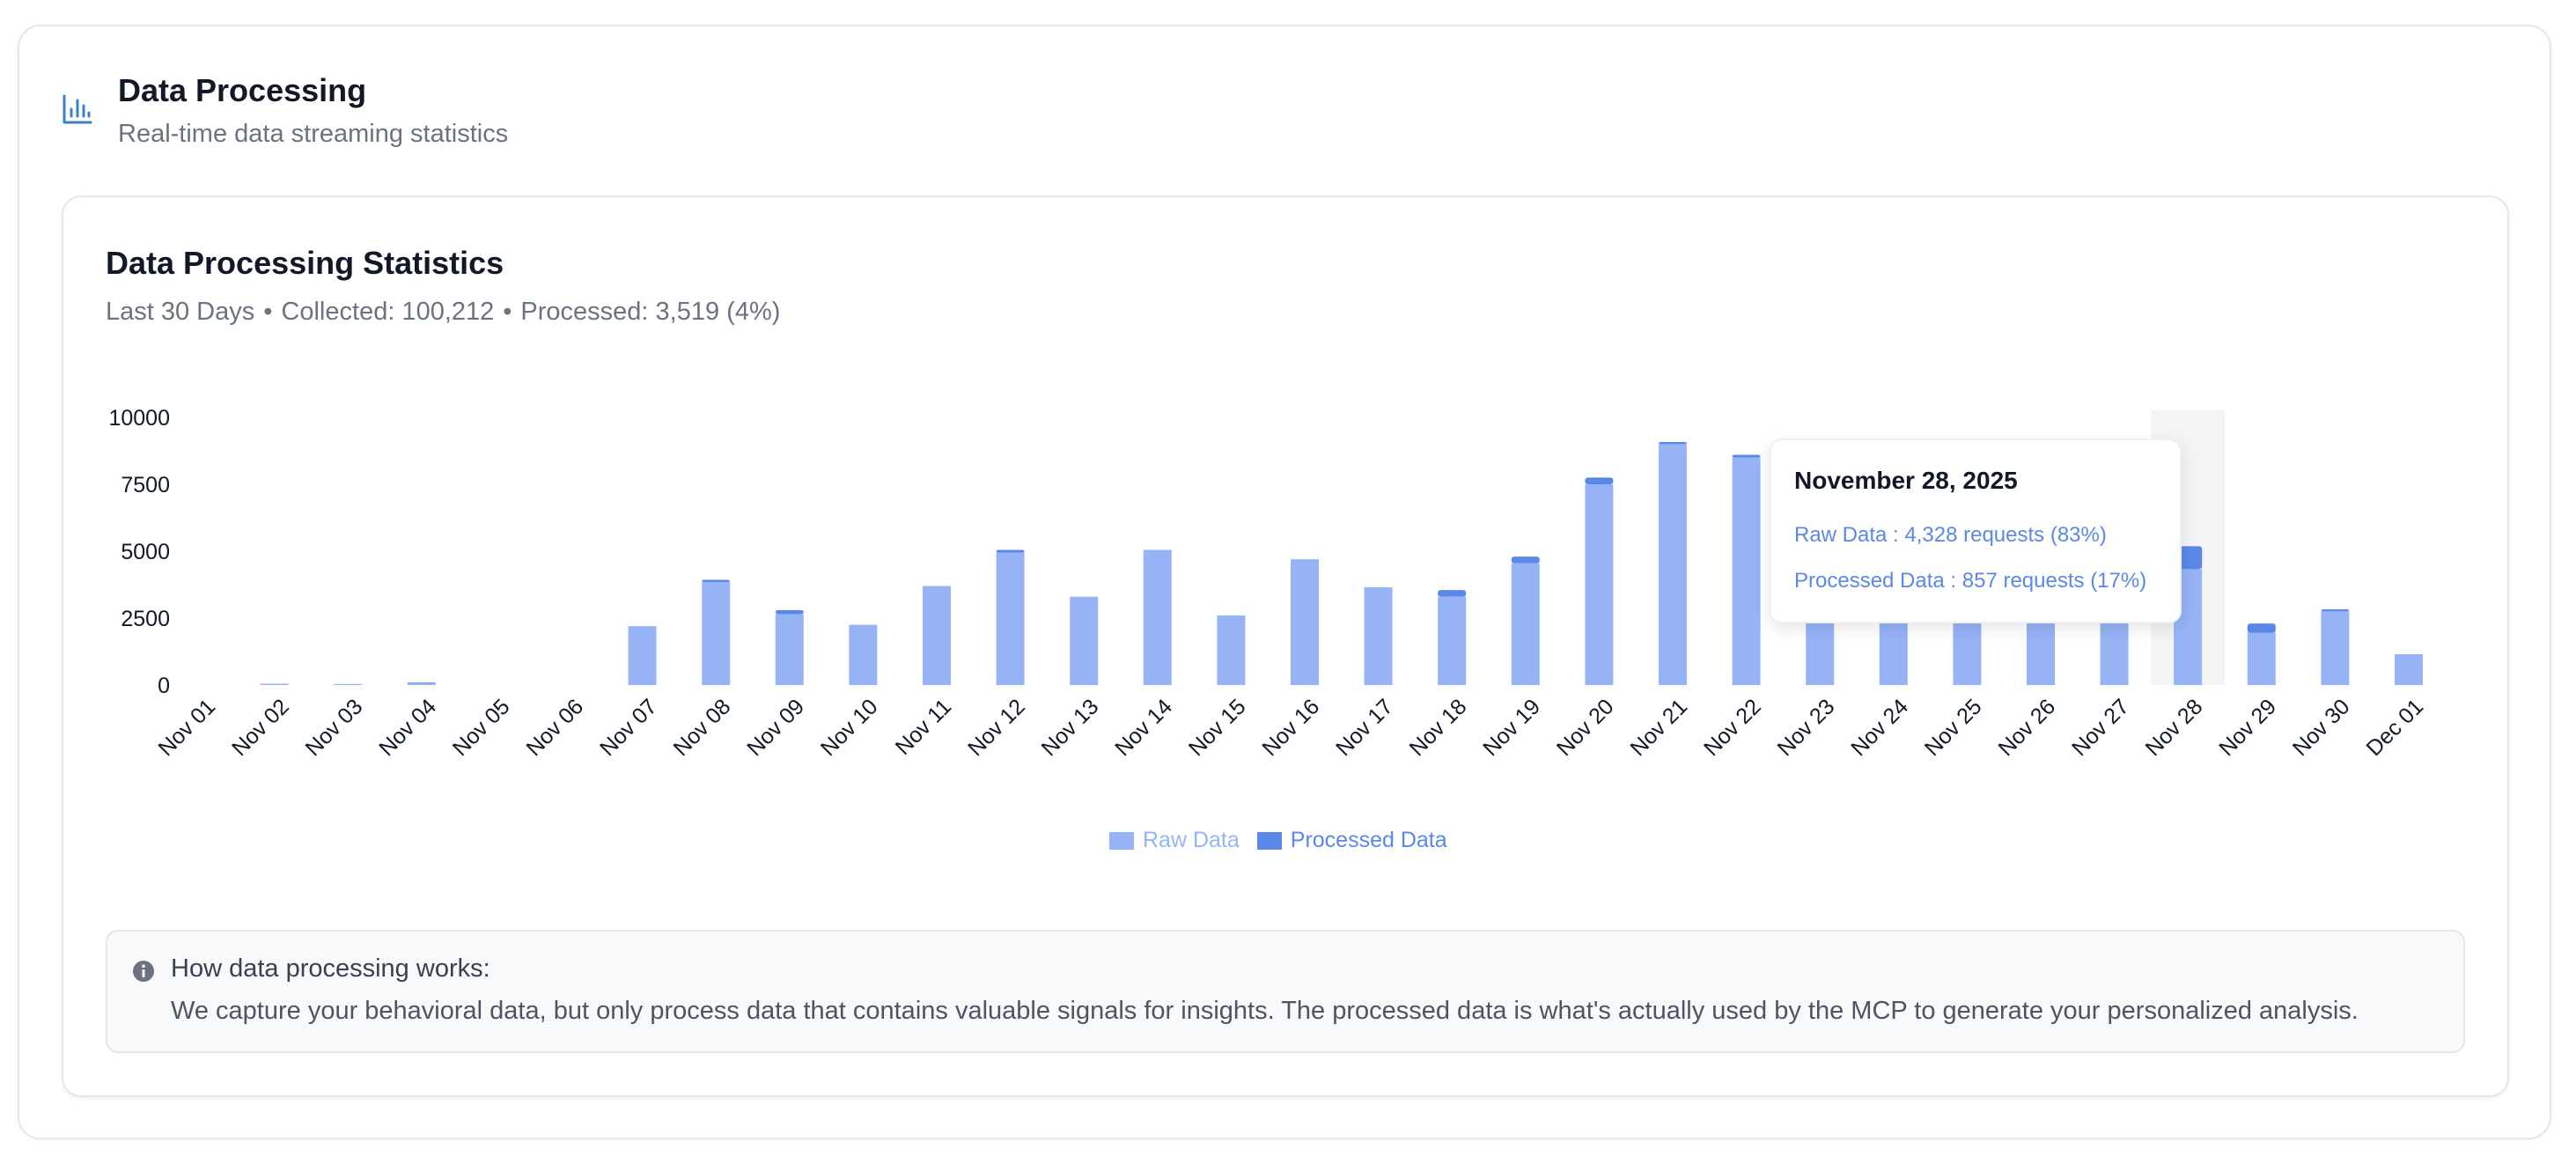  What do you see at coordinates (1365, 727) in the screenshot?
I see `x-tick-label: Nov 17` at bounding box center [1365, 727].